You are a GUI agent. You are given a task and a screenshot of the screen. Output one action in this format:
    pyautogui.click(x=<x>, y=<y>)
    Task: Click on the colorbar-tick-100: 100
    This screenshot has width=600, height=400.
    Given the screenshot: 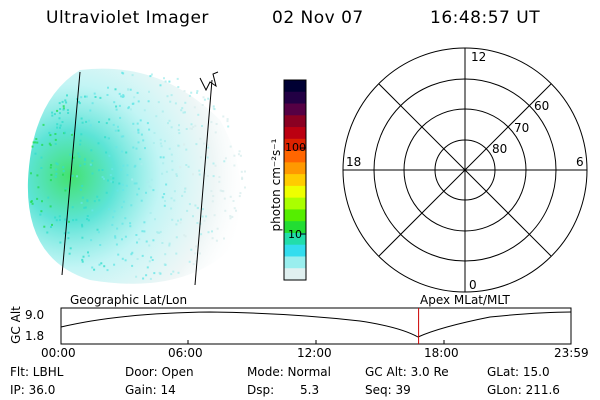 What is the action you would take?
    pyautogui.click(x=295, y=147)
    